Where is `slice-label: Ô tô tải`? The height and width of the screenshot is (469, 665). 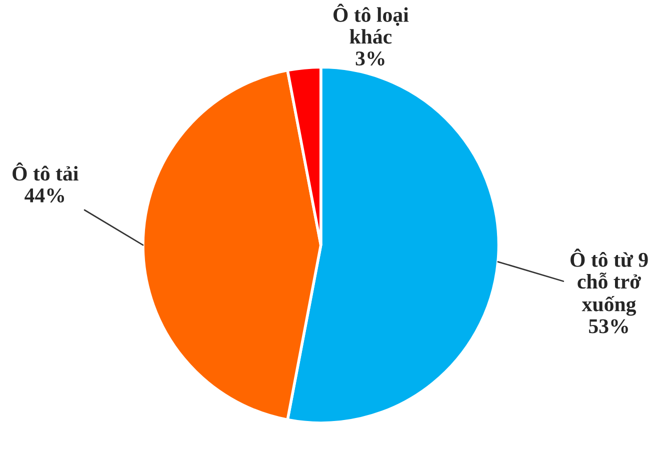
slice-label: Ô tô tải is located at coordinates (45, 171).